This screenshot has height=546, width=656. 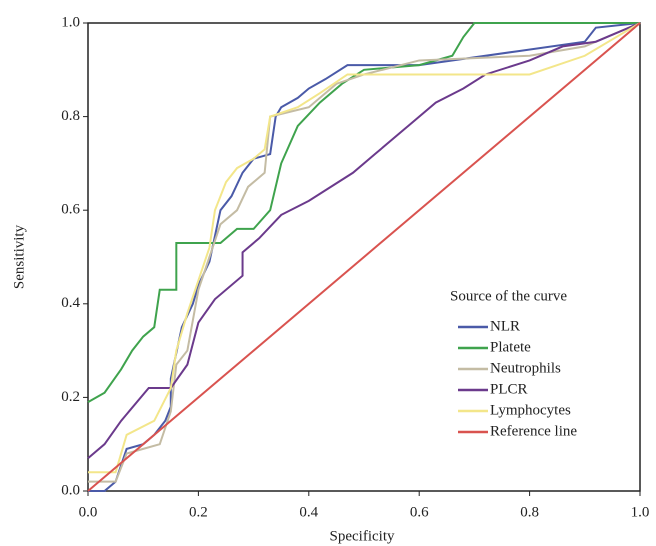 I want to click on legend-label: PLCR, so click(x=509, y=389).